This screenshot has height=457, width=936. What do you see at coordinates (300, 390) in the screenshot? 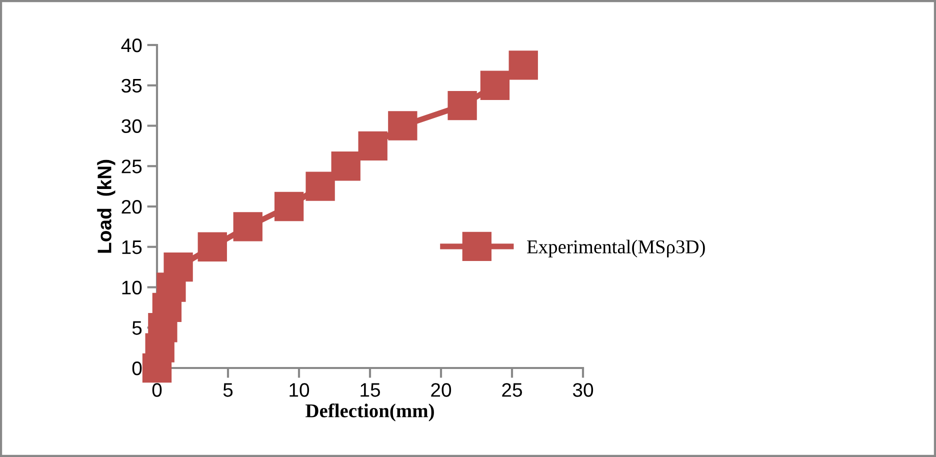
I see `x-tick-label: 10` at bounding box center [300, 390].